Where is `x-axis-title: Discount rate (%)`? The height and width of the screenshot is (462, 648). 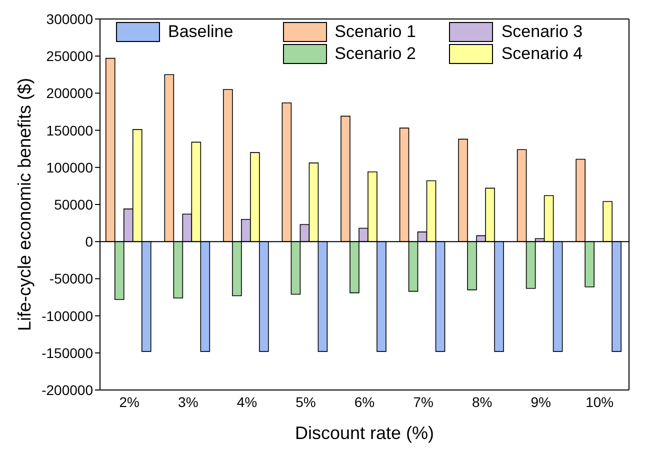 x-axis-title: Discount rate (%) is located at coordinates (364, 432).